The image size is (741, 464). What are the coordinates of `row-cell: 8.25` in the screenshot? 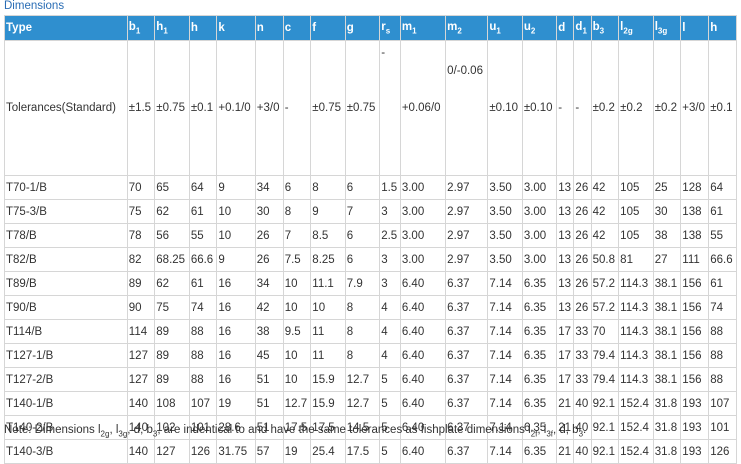 It's located at (328, 259).